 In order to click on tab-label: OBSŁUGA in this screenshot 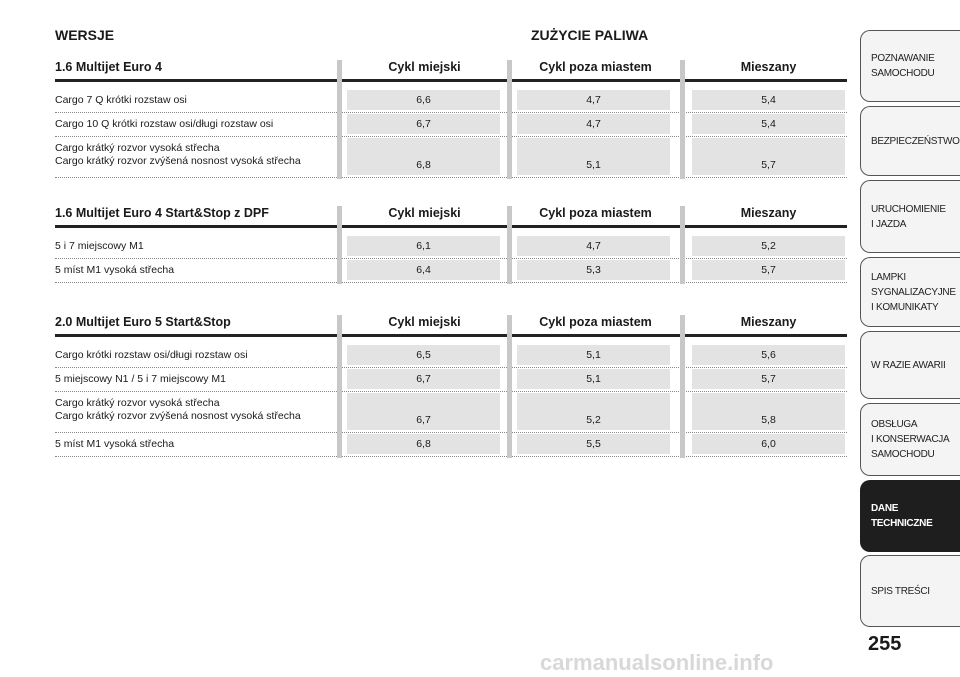, I will do `click(894, 424)`.